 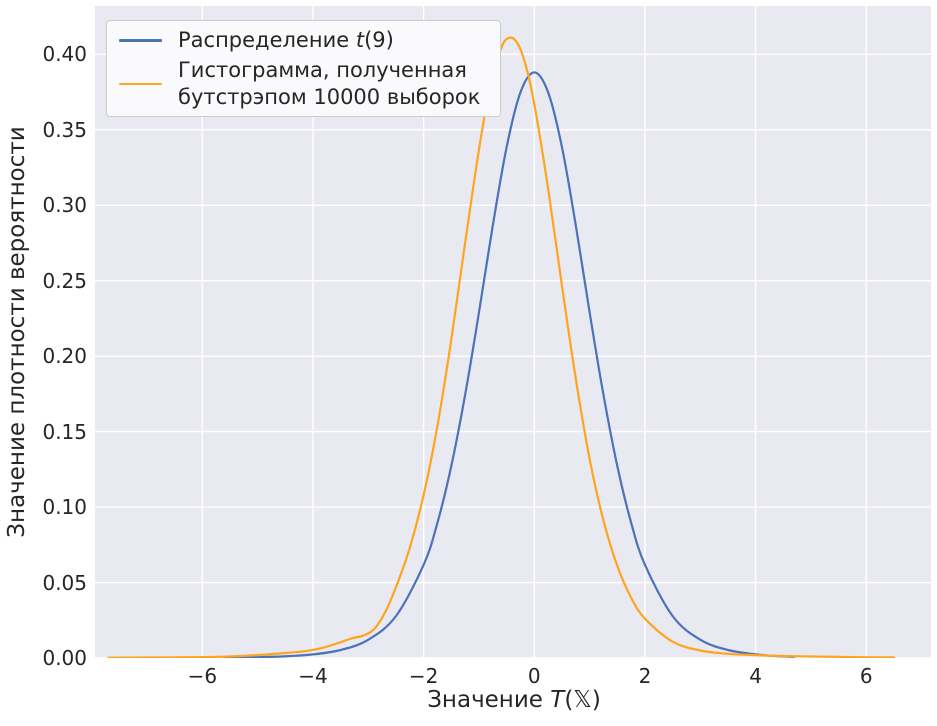 I want to click on t9-line-swatch, so click(x=140, y=40).